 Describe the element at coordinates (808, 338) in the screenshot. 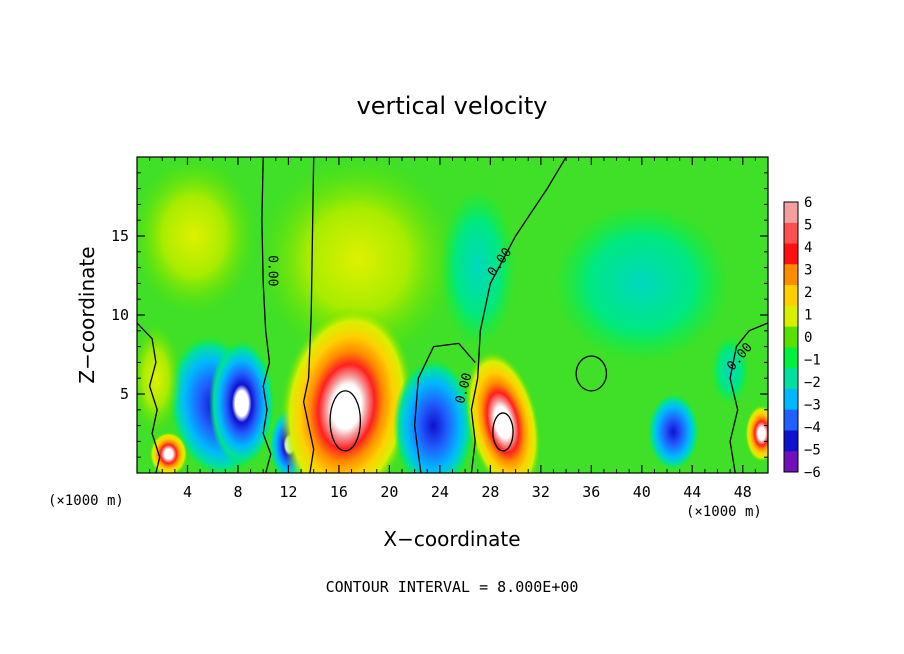

I see `colorbar-label: 0` at that location.